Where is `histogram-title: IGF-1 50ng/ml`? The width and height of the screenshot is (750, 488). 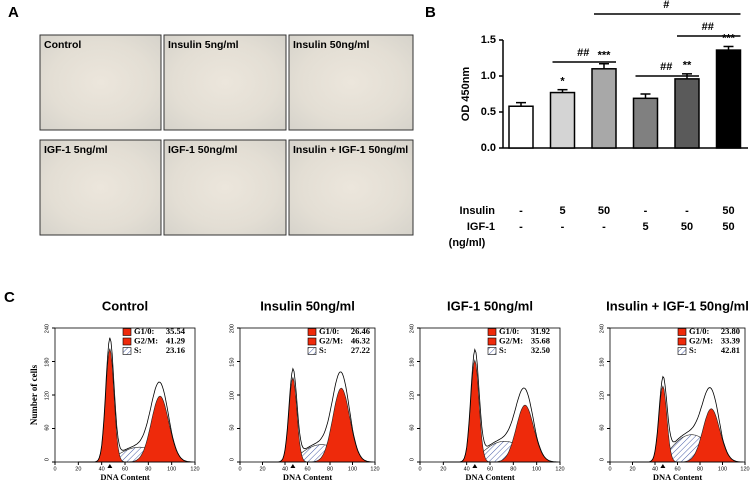
histogram-title: IGF-1 50ng/ml is located at coordinates (490, 305).